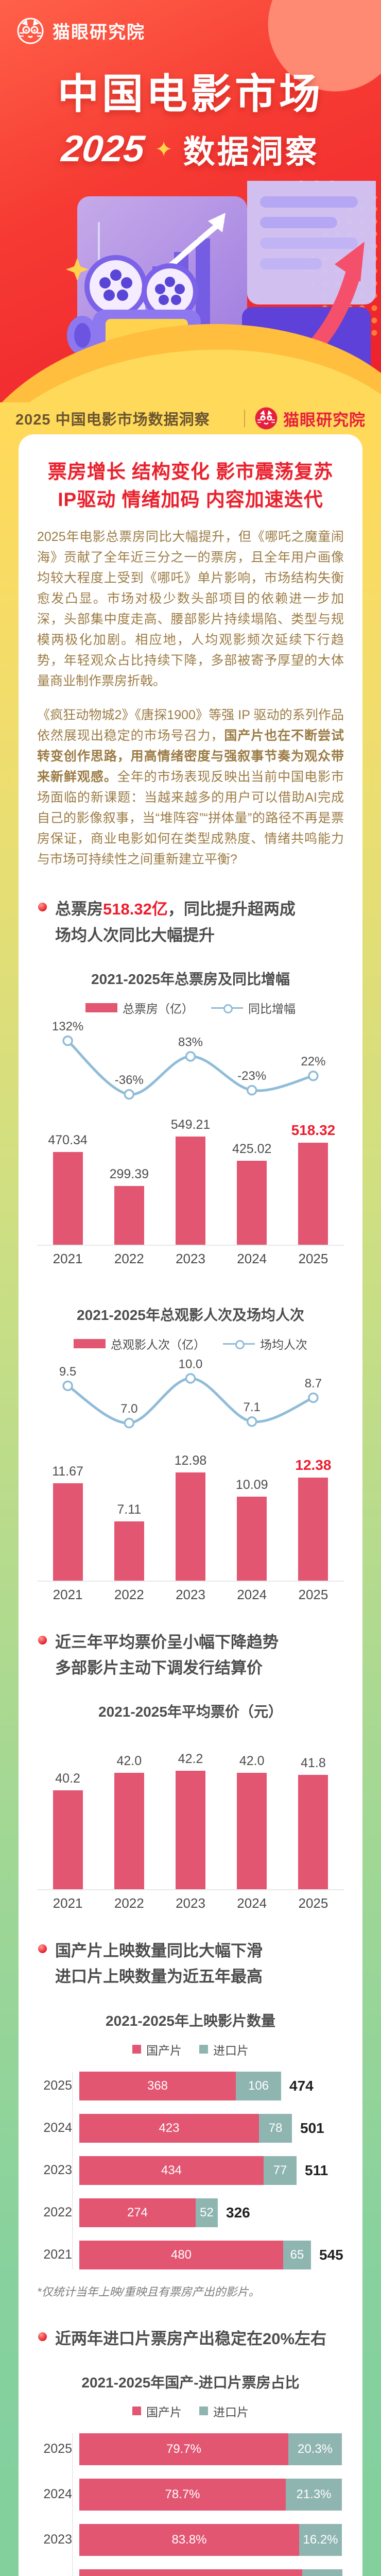 The width and height of the screenshot is (381, 2576). Describe the element at coordinates (251, 1484) in the screenshot. I see `bar-value-label: 10.09` at that location.